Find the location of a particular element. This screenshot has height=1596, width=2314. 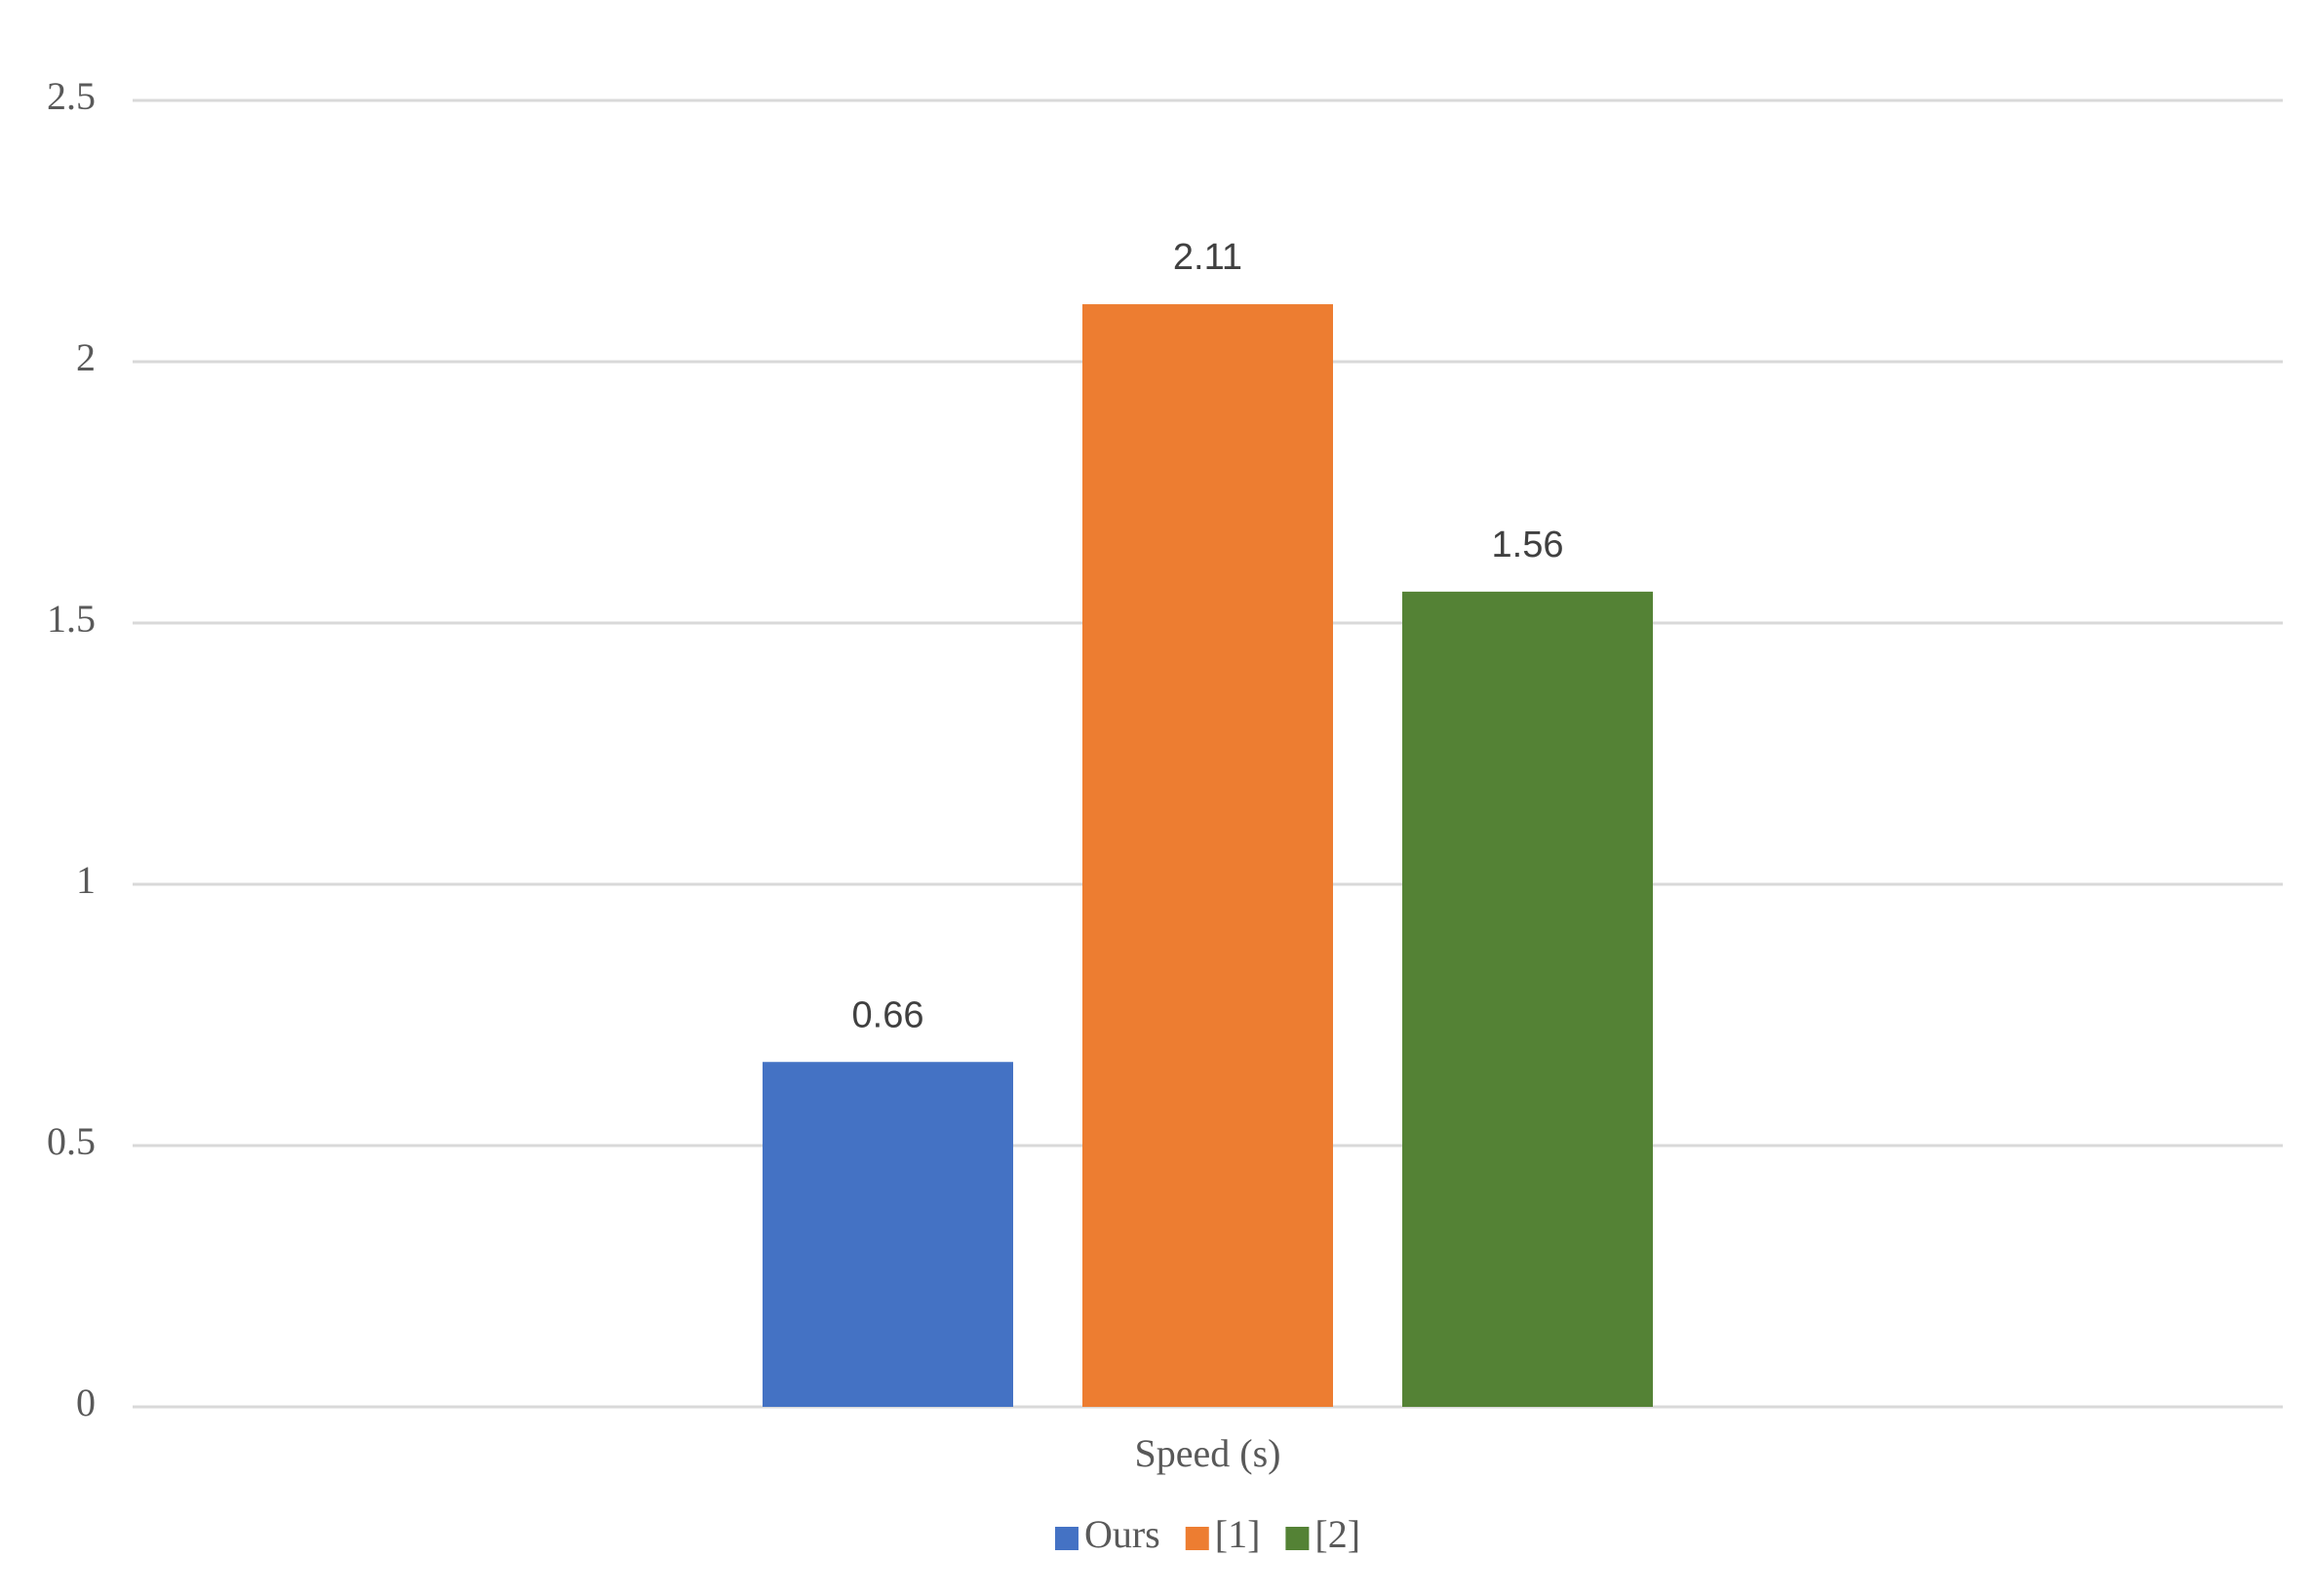

legend-label: [2] is located at coordinates (1337, 1534).